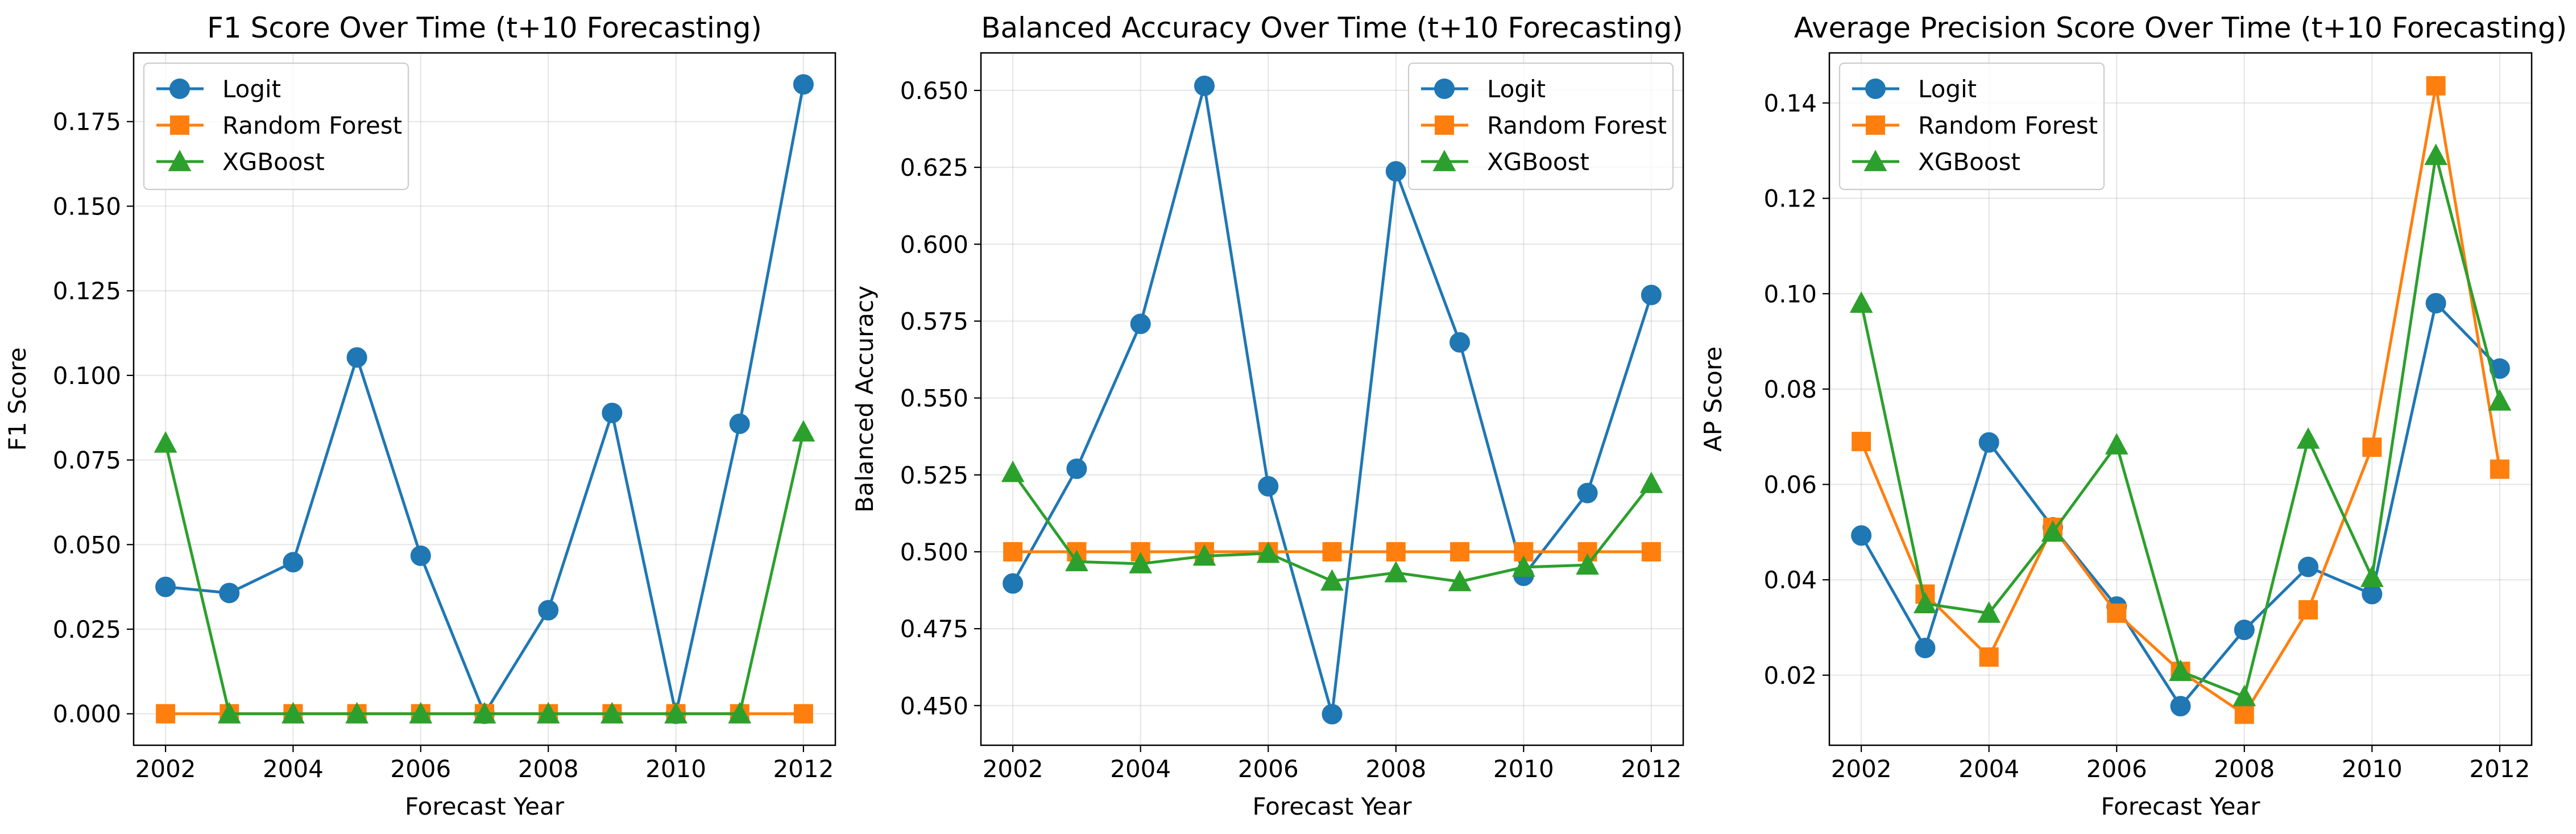  I want to click on y-tick-label: 0.075, so click(87, 460).